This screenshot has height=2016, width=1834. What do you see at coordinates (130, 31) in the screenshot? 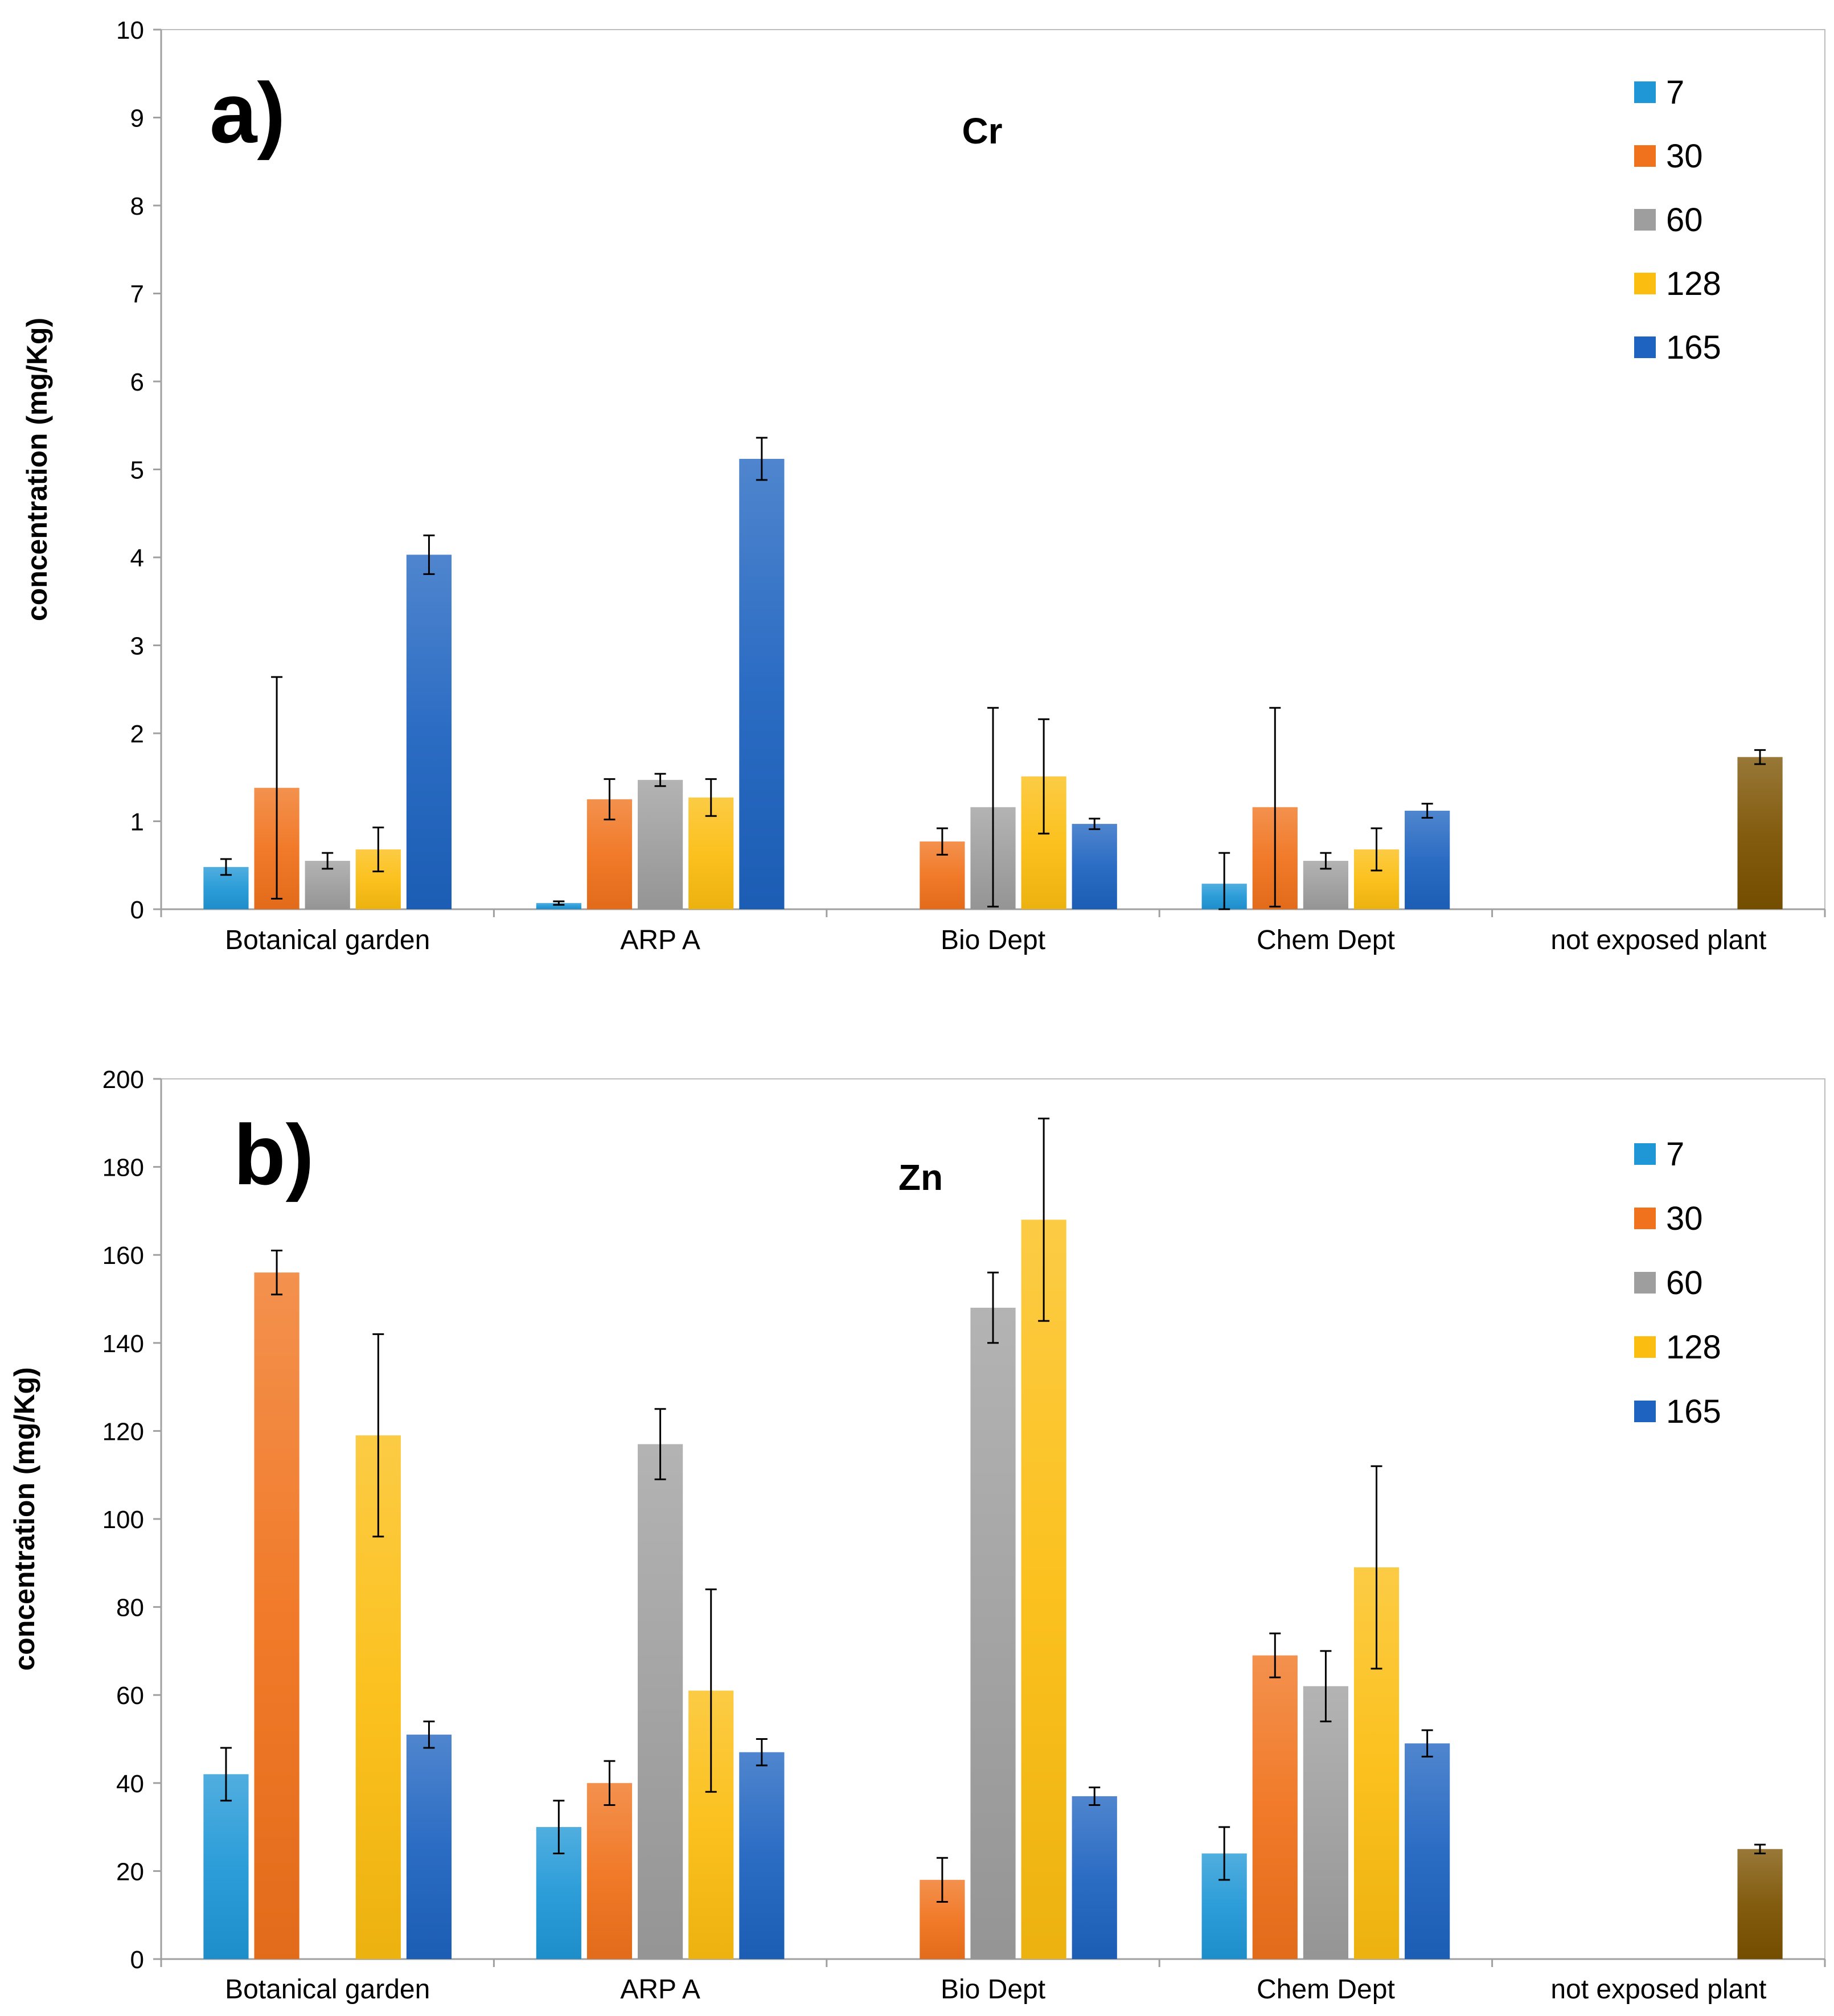
I see `y-tick-label: 10` at bounding box center [130, 31].